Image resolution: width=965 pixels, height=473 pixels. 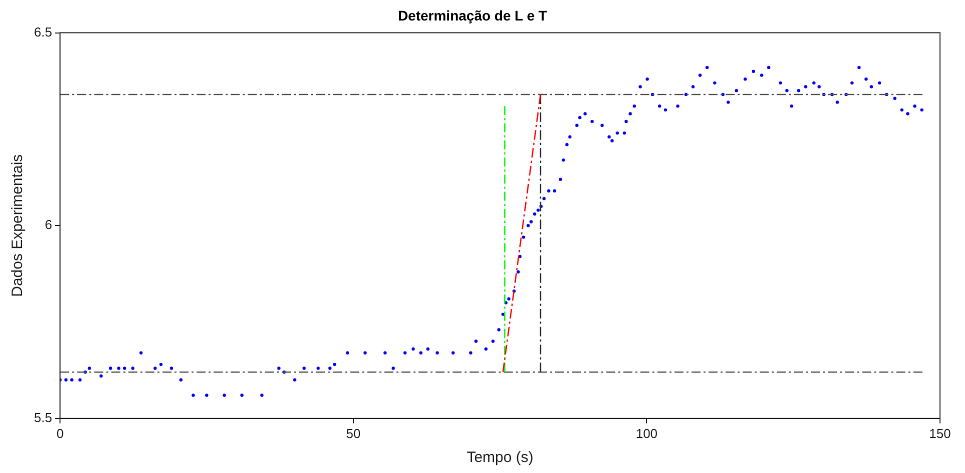 What do you see at coordinates (500, 457) in the screenshot?
I see `x-axis-title: Tempo (s)` at bounding box center [500, 457].